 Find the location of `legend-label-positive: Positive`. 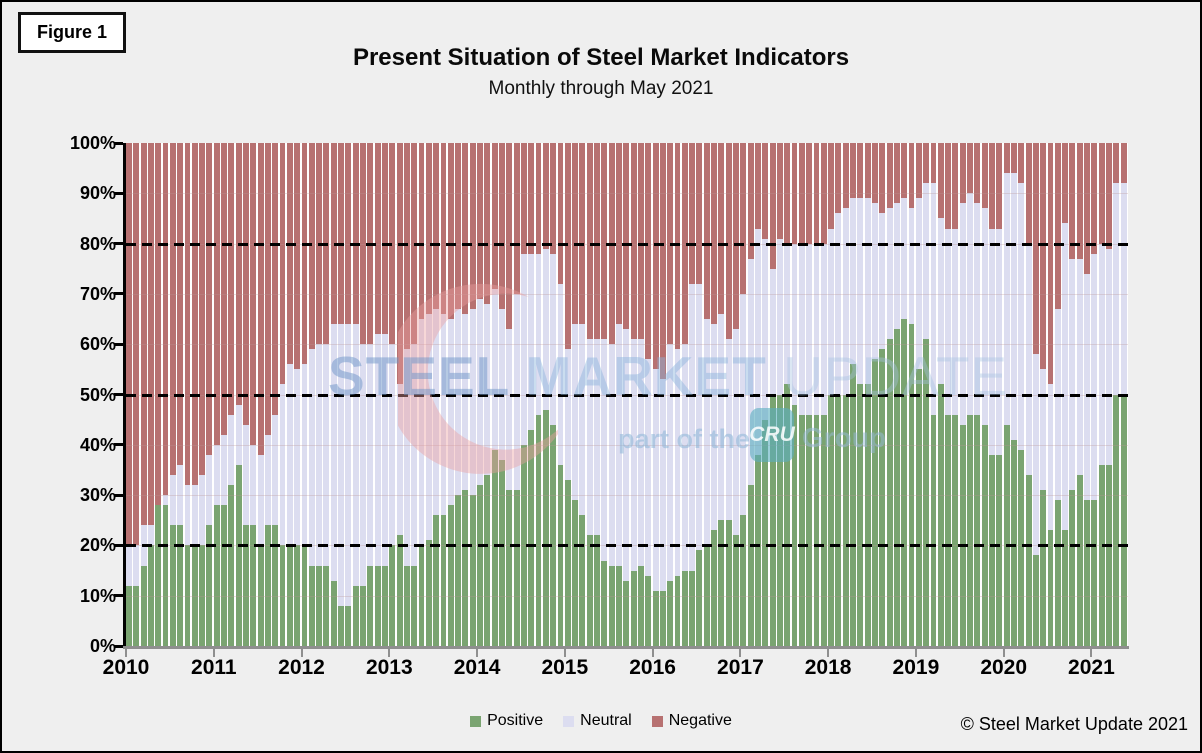

legend-label-positive: Positive is located at coordinates (515, 720).